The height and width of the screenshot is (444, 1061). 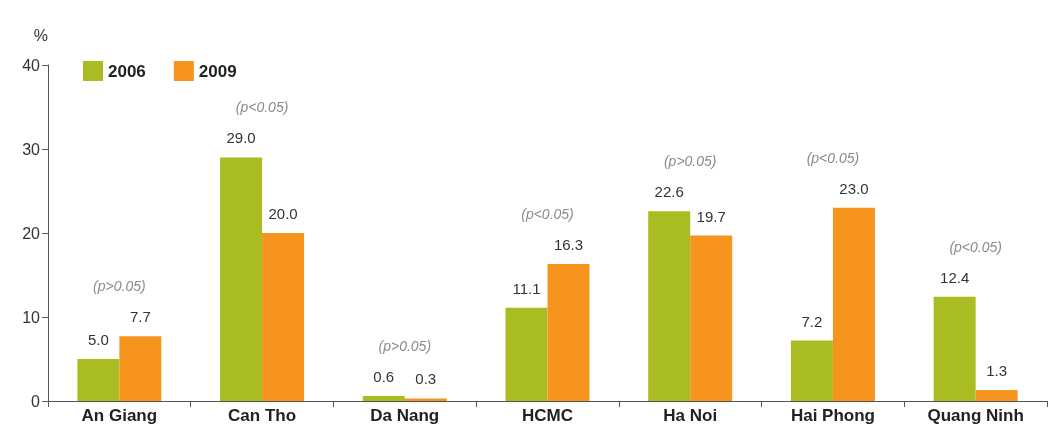 I want to click on x-tick-label: Ha Noi, so click(x=690, y=415).